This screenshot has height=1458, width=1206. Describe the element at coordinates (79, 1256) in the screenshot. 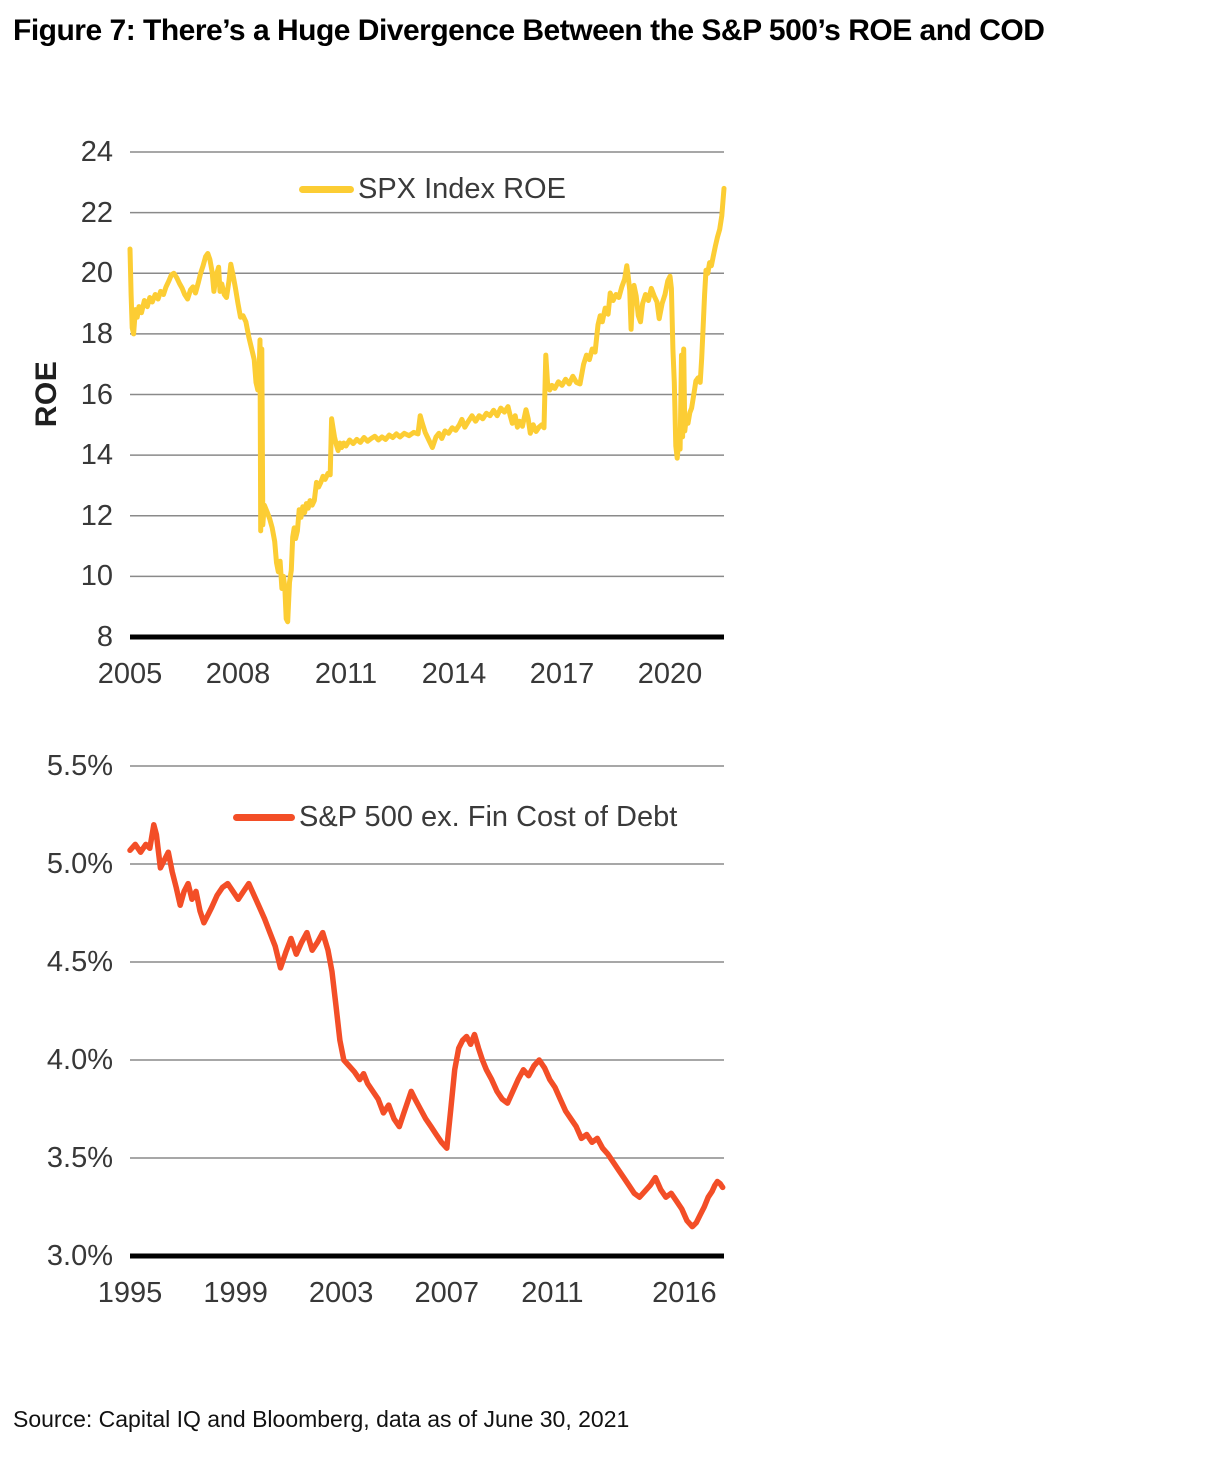

I see `y-tick-label: 3.0%` at that location.